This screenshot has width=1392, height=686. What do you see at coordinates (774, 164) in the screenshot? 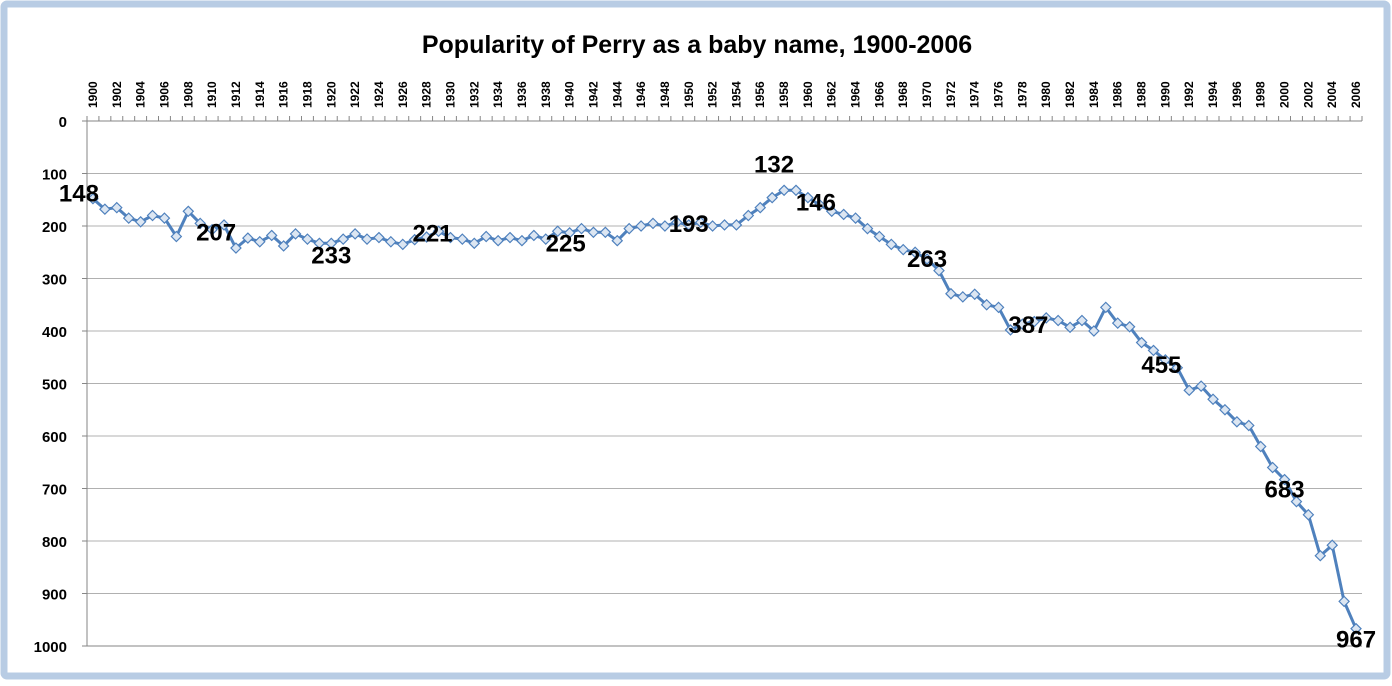
I see `data-label: 132` at bounding box center [774, 164].